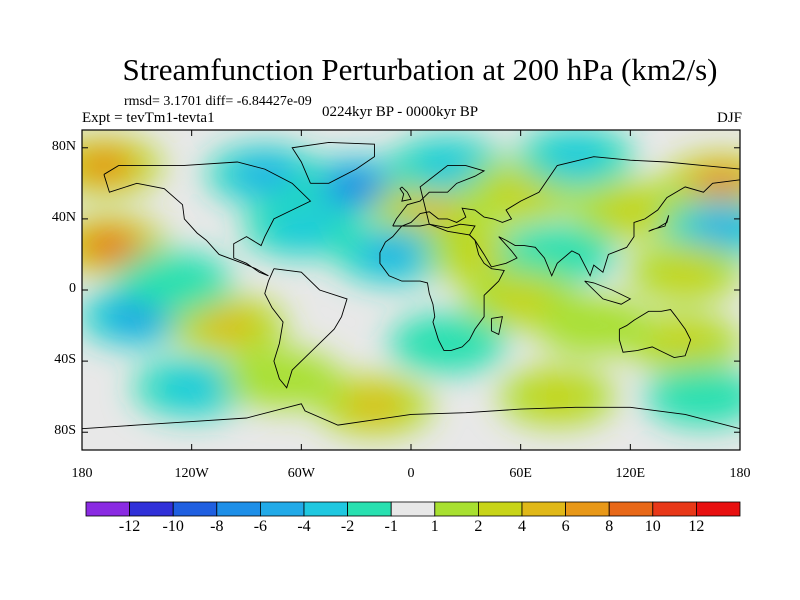 The width and height of the screenshot is (800, 600). Describe the element at coordinates (696, 526) in the screenshot. I see `colorbar-label: 12` at that location.